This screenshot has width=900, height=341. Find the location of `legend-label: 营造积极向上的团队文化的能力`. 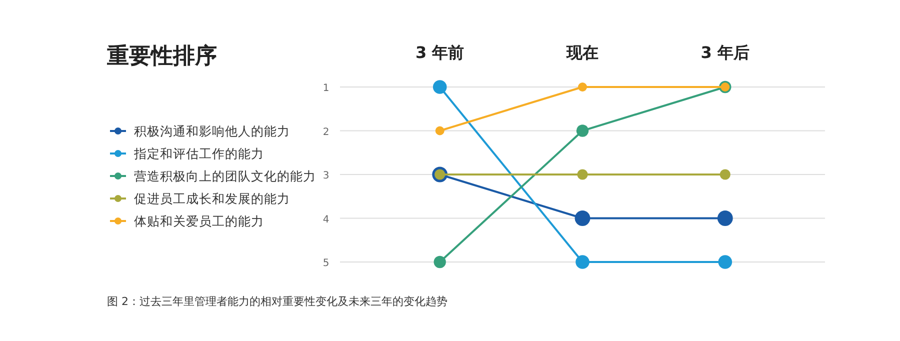

legend-label: 营造积极向上的团队文化的能力 is located at coordinates (225, 176).